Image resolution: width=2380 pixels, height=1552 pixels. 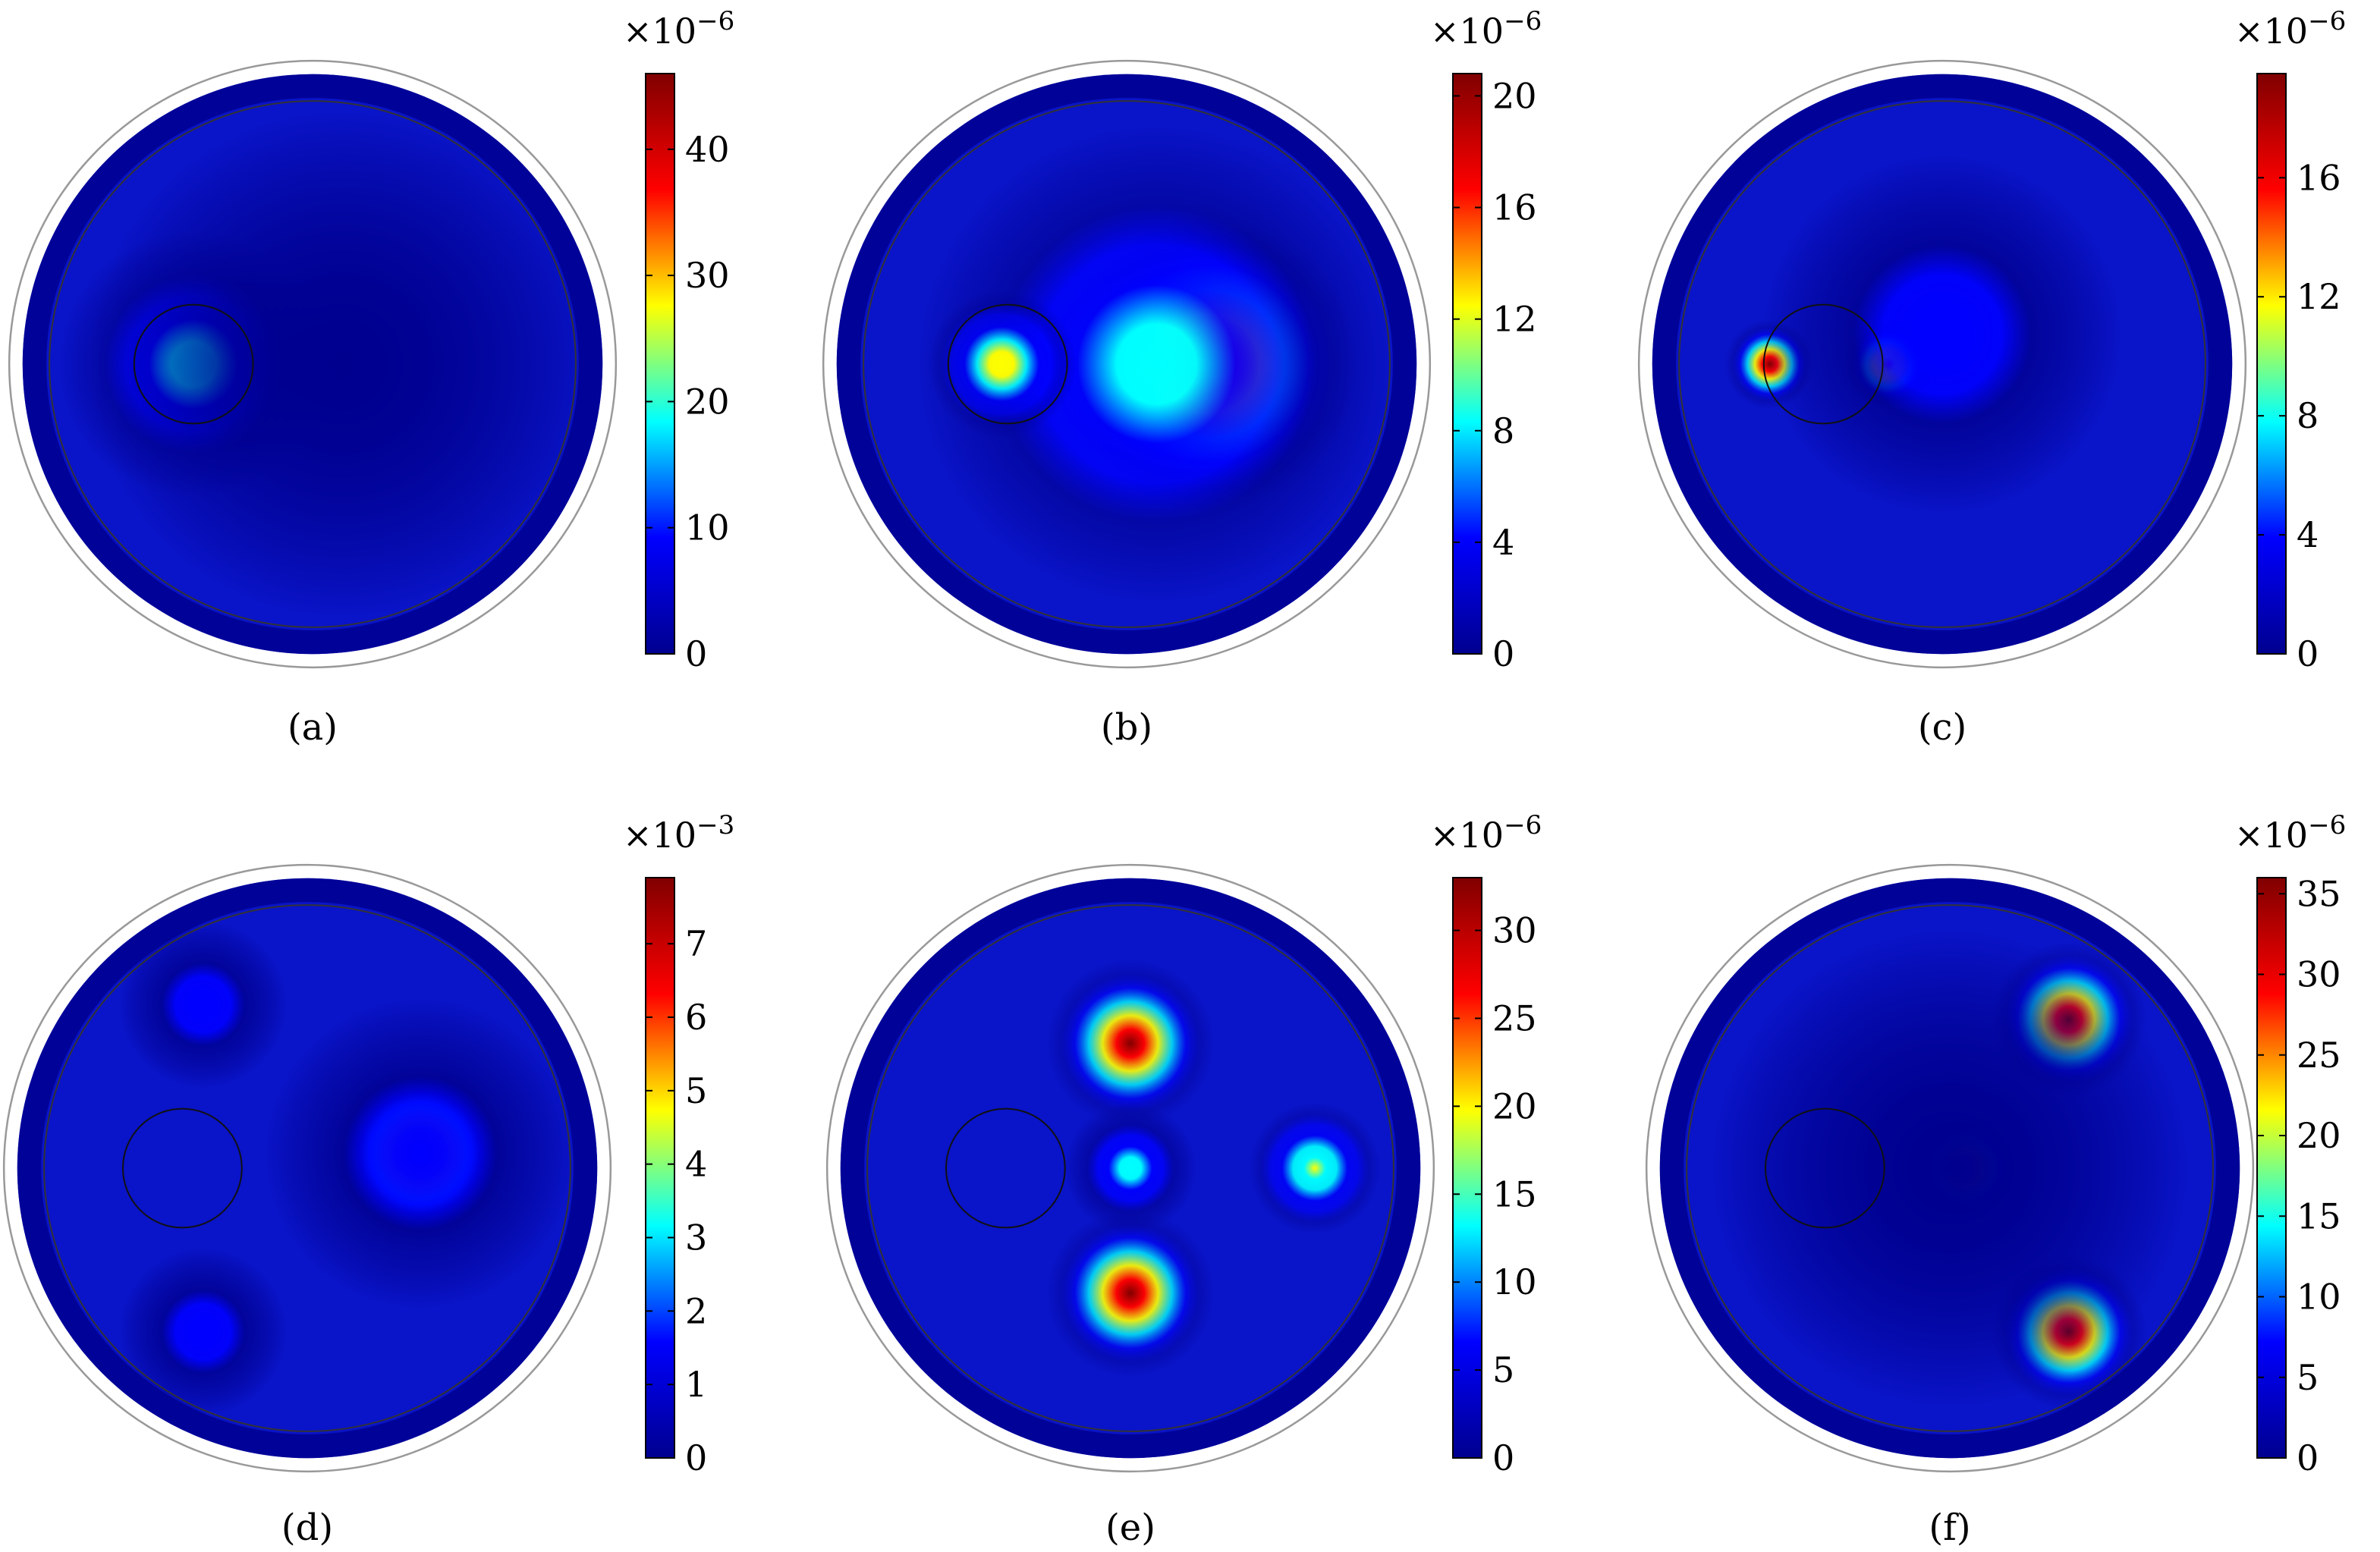 What do you see at coordinates (2290, 1144) in the screenshot?
I see `colorbar: 0 5 10 15 20 25 30 35 ×10⁻⁶` at bounding box center [2290, 1144].